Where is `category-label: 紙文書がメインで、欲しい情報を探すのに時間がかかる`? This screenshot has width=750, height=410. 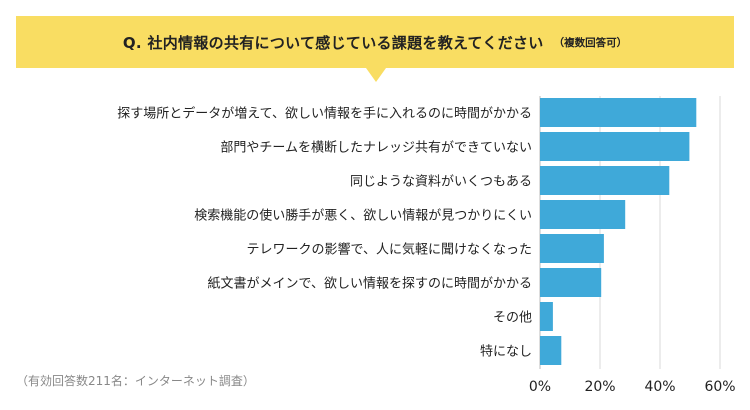
category-label: 紙文書がメインで、欲しい情報を探すのに時間がかかる is located at coordinates (370, 284).